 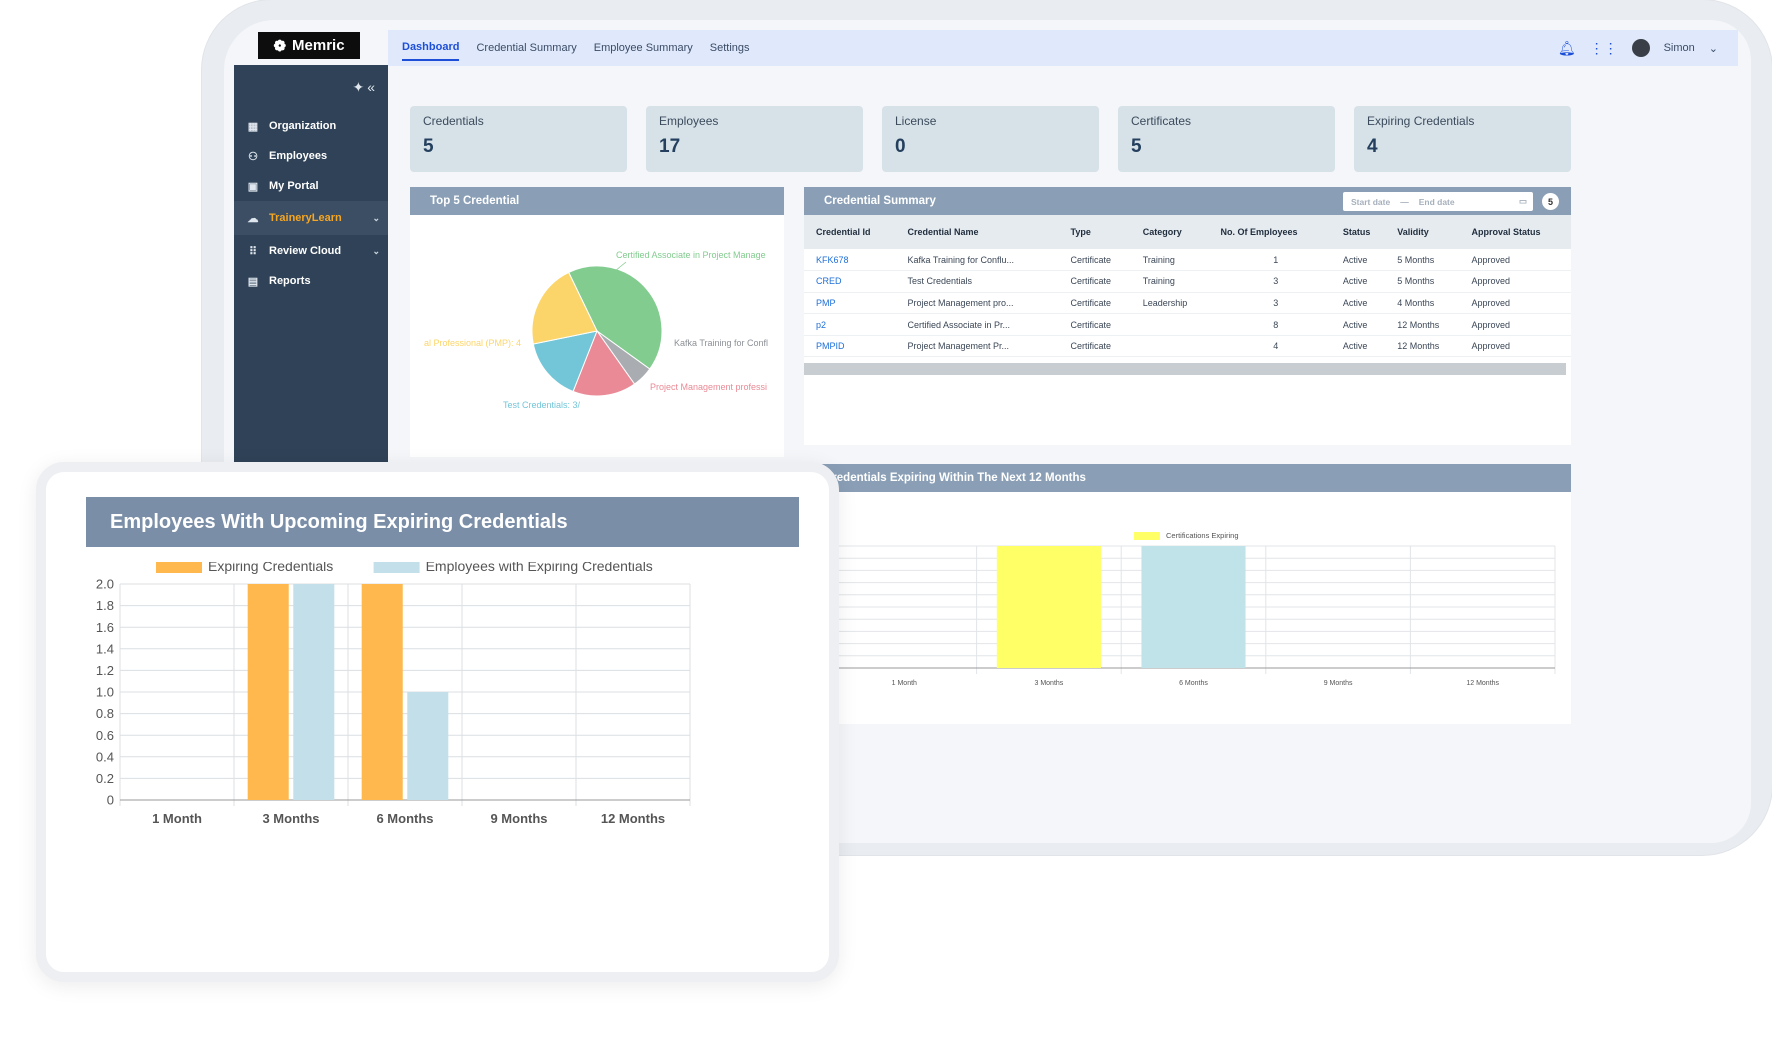 I want to click on stat-value: 4, so click(x=1372, y=146).